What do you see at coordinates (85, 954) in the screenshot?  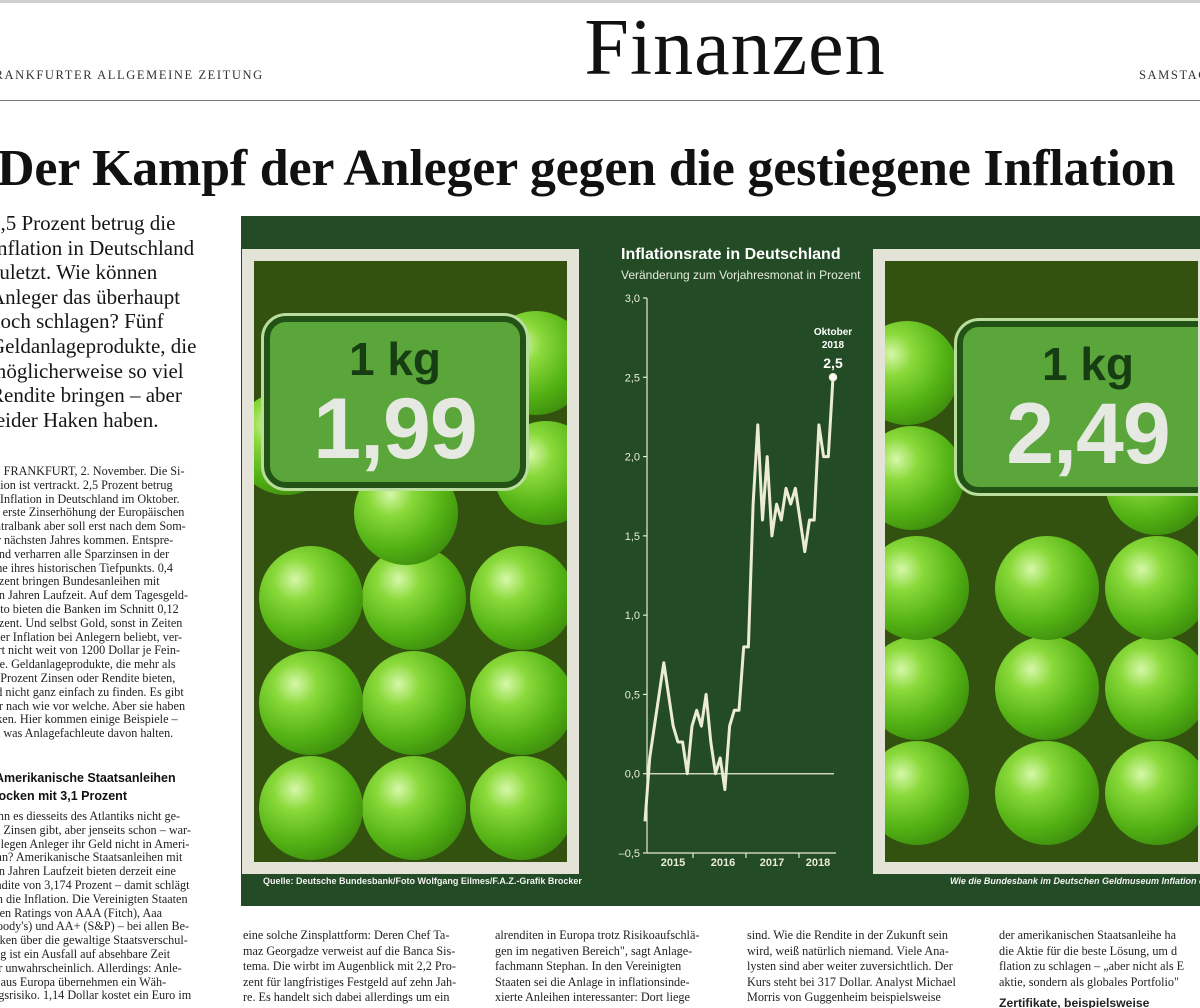 I see `body-line: dung ist ein Ausfall auf absehbare Zeit` at bounding box center [85, 954].